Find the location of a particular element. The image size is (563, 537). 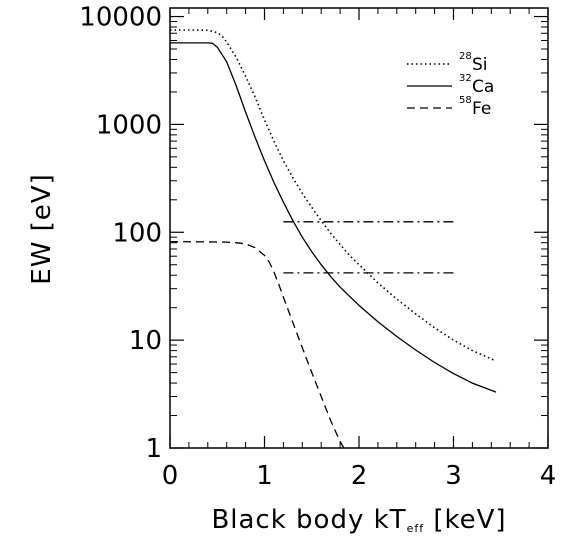

x-tick-label: 3 is located at coordinates (453, 476).